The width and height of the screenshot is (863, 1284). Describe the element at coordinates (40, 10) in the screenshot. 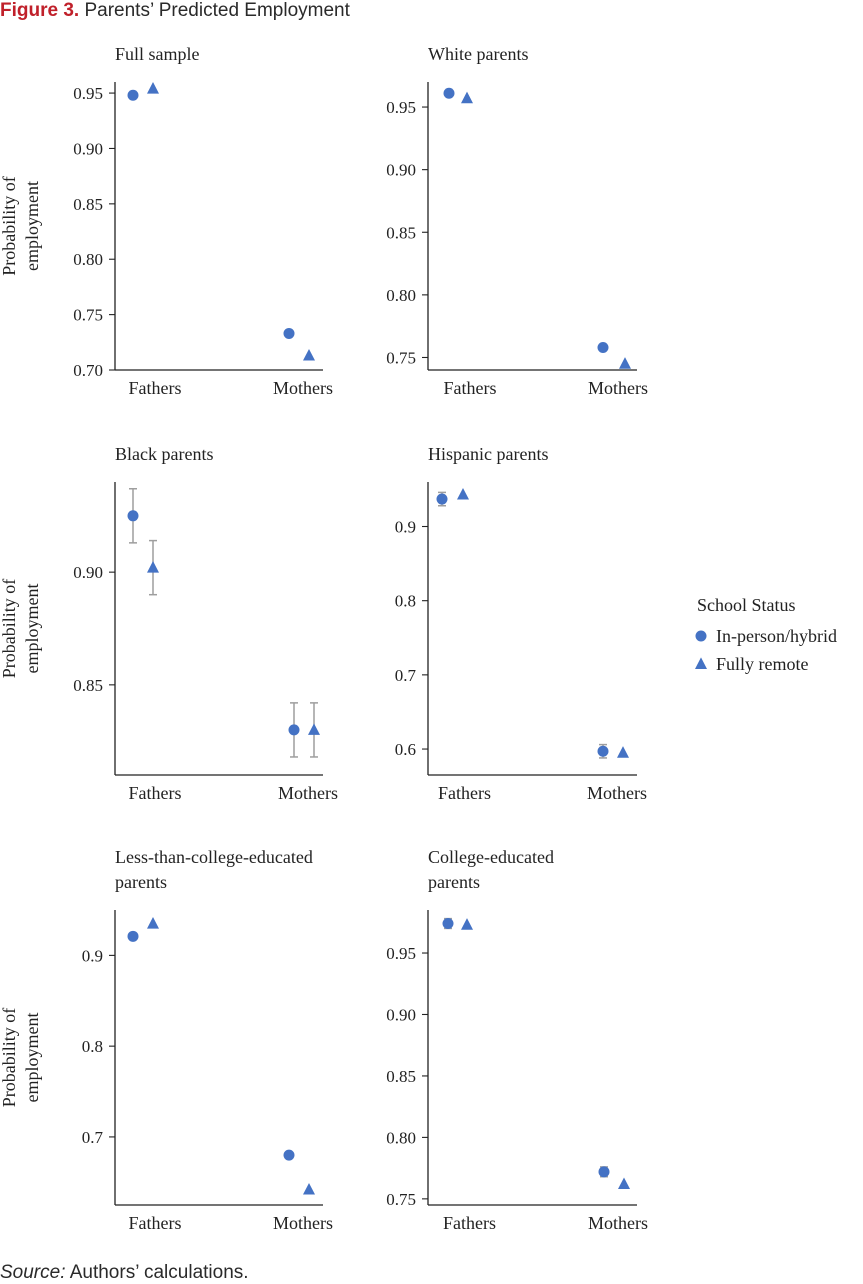

I see `figure-label: Figure 3.` at that location.